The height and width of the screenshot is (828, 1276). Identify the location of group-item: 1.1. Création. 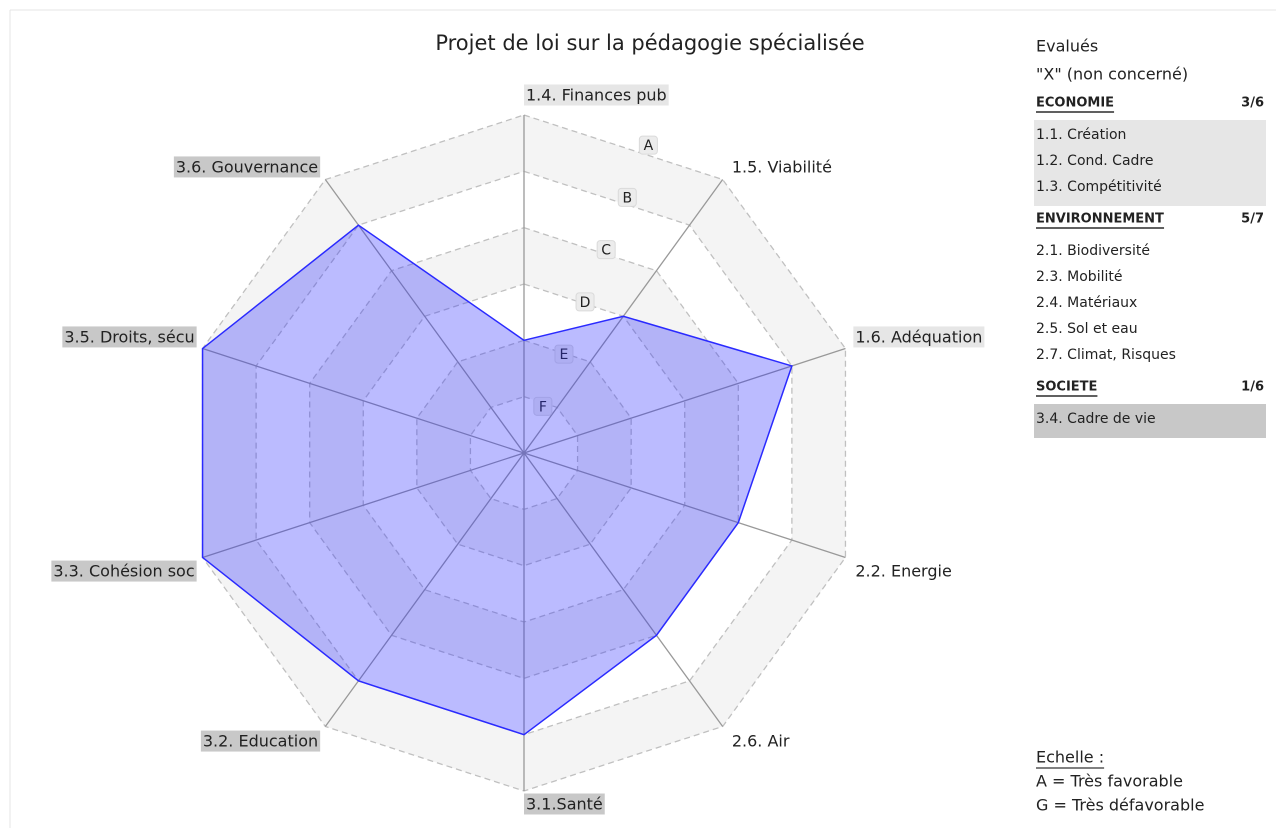
(1081, 135).